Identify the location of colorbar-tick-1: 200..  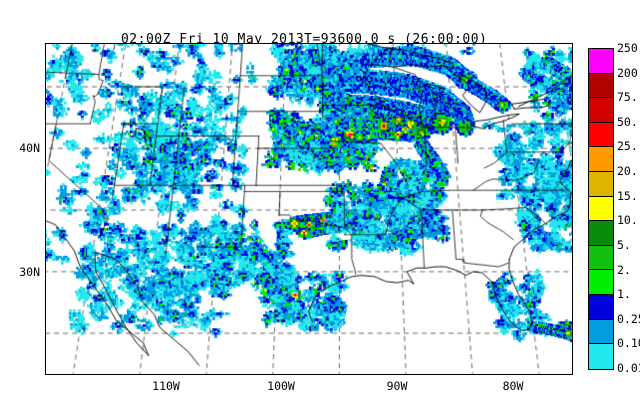
(628, 72).